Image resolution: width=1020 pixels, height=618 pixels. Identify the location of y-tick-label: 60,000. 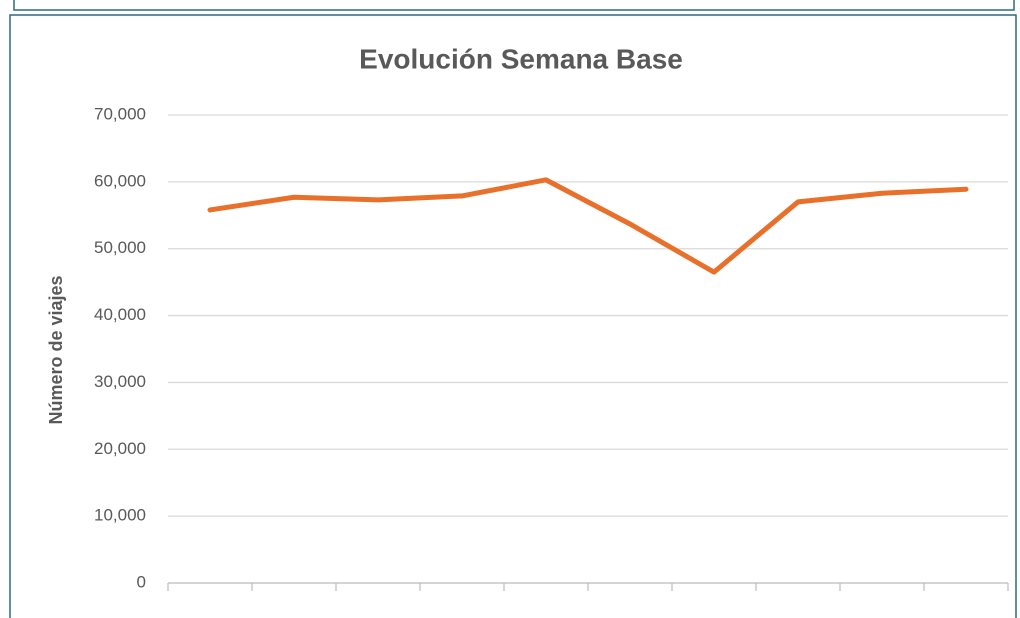
(120, 180).